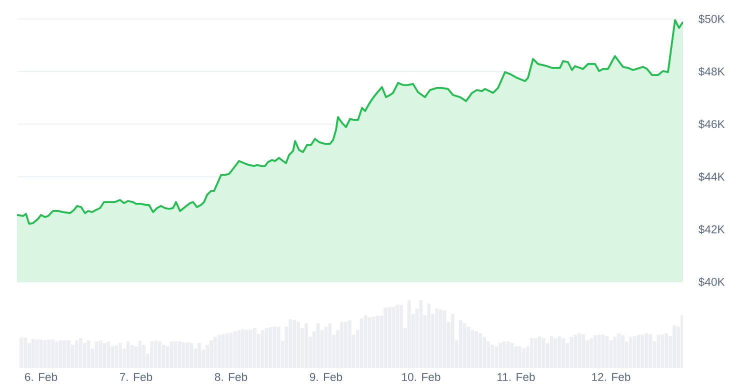  I want to click on y-tick-label: $40K, so click(711, 282).